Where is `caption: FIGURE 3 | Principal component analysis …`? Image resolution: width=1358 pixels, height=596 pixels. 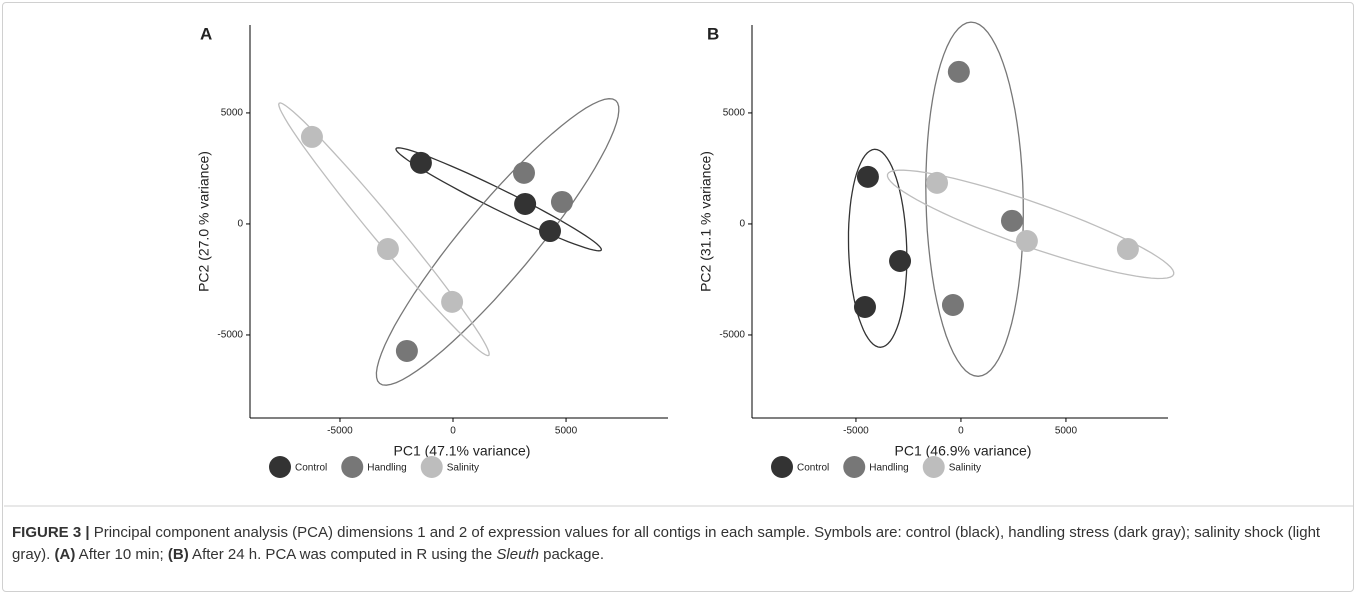 caption: FIGURE 3 | Principal component analysis … is located at coordinates (677, 544).